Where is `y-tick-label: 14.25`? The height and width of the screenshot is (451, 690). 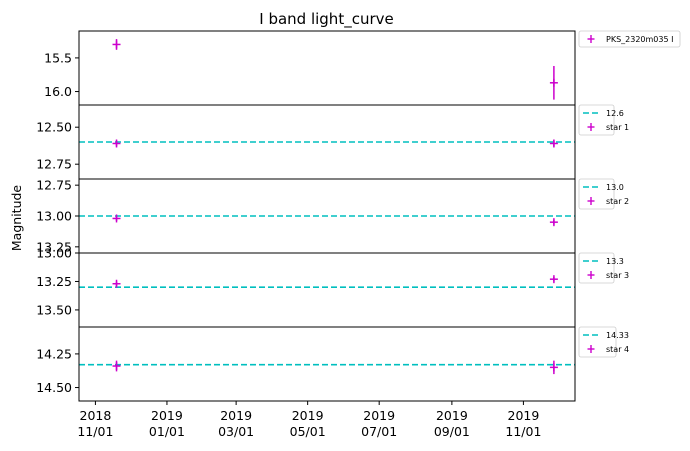 y-tick-label: 14.25 is located at coordinates (54, 353).